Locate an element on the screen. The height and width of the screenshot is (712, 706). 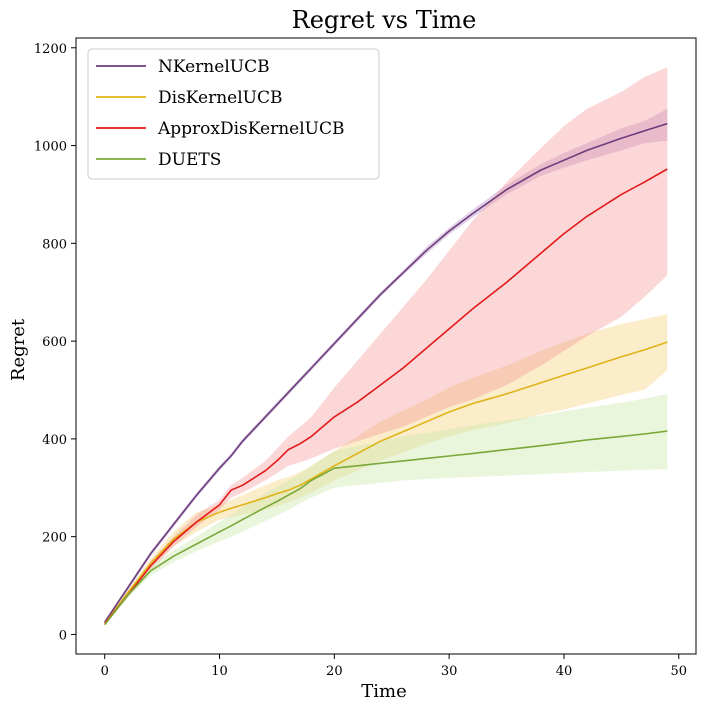
x-tick-label-1: 10 is located at coordinates (219, 671).